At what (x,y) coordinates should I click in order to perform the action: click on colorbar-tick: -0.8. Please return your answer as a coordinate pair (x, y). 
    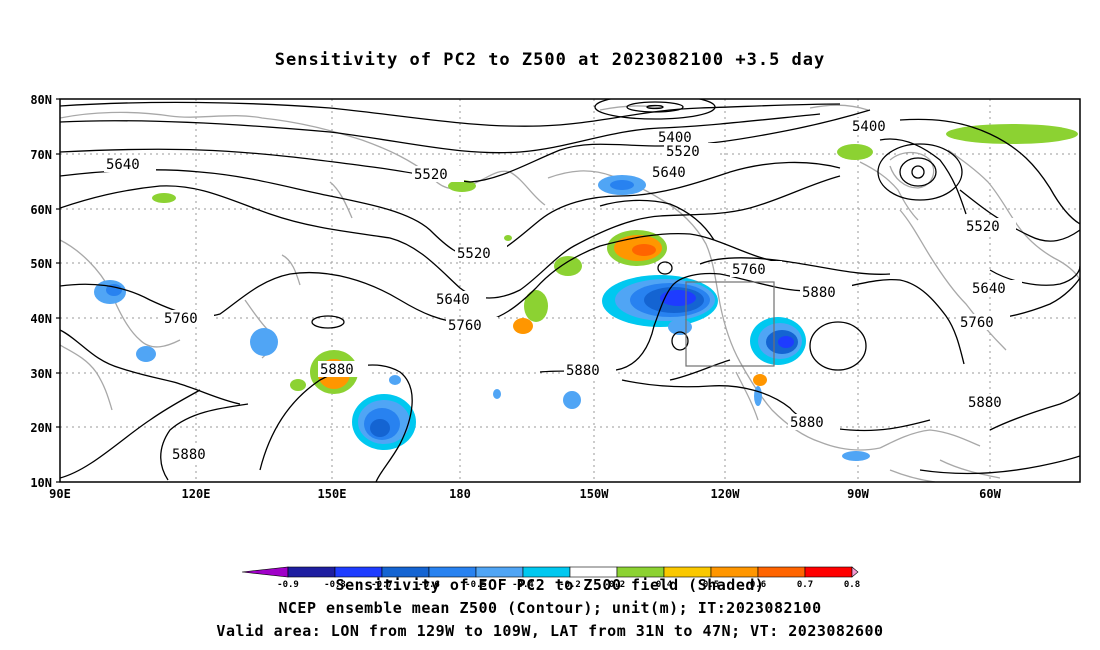
    Looking at the image, I should click on (335, 585).